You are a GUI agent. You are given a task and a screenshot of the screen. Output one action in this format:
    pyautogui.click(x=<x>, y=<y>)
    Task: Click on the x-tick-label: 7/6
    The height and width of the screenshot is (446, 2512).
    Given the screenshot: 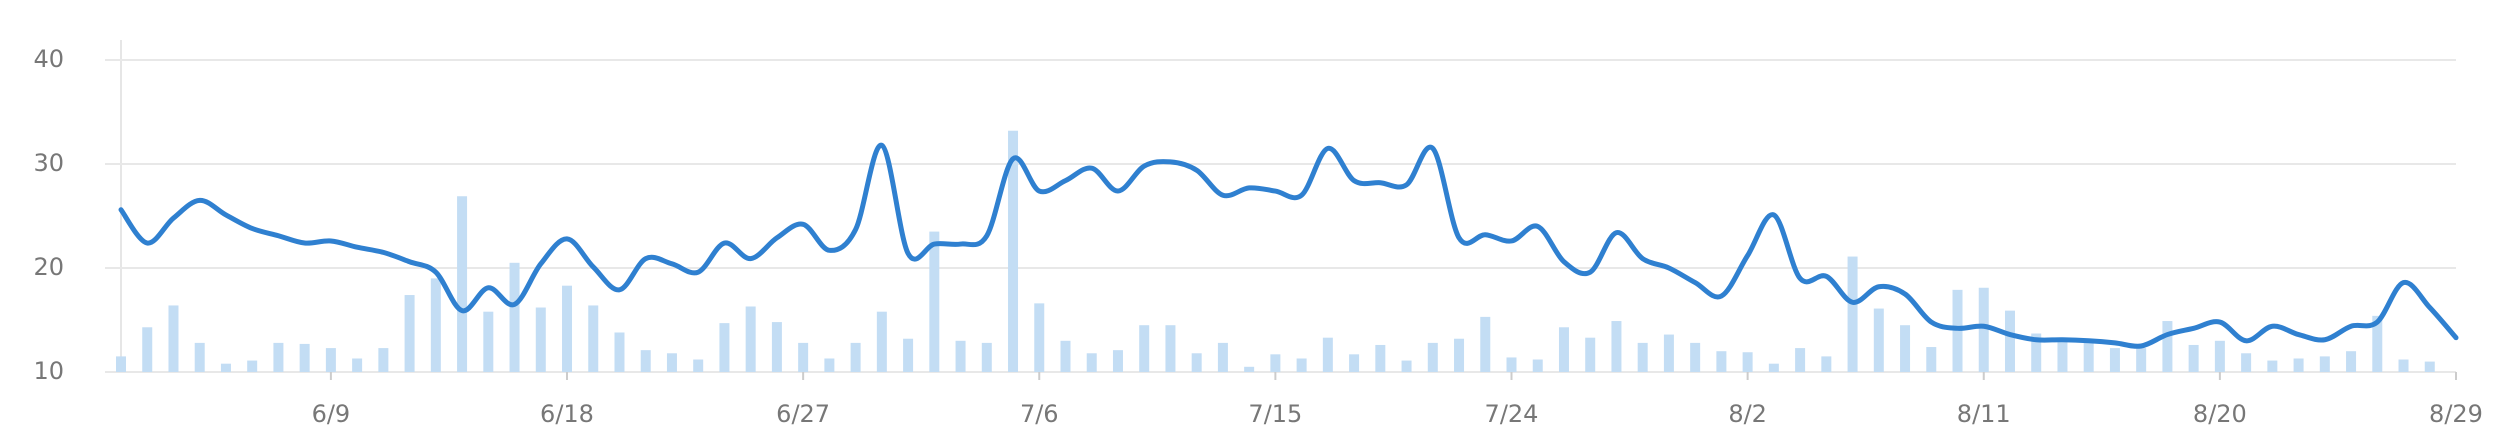 What is the action you would take?
    pyautogui.click(x=1039, y=414)
    